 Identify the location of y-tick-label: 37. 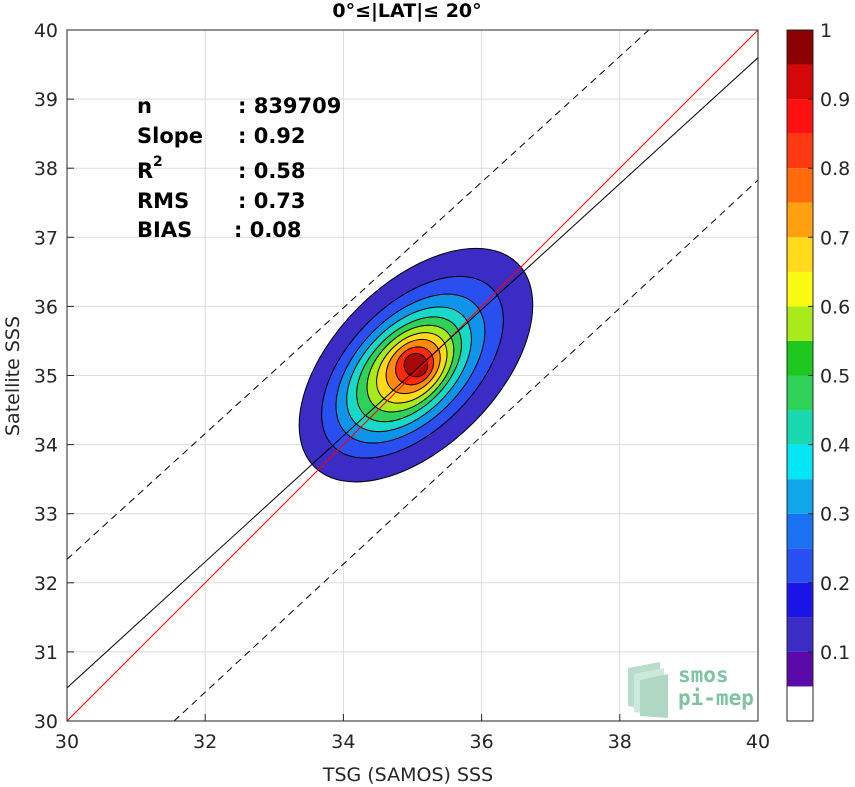
(46, 238).